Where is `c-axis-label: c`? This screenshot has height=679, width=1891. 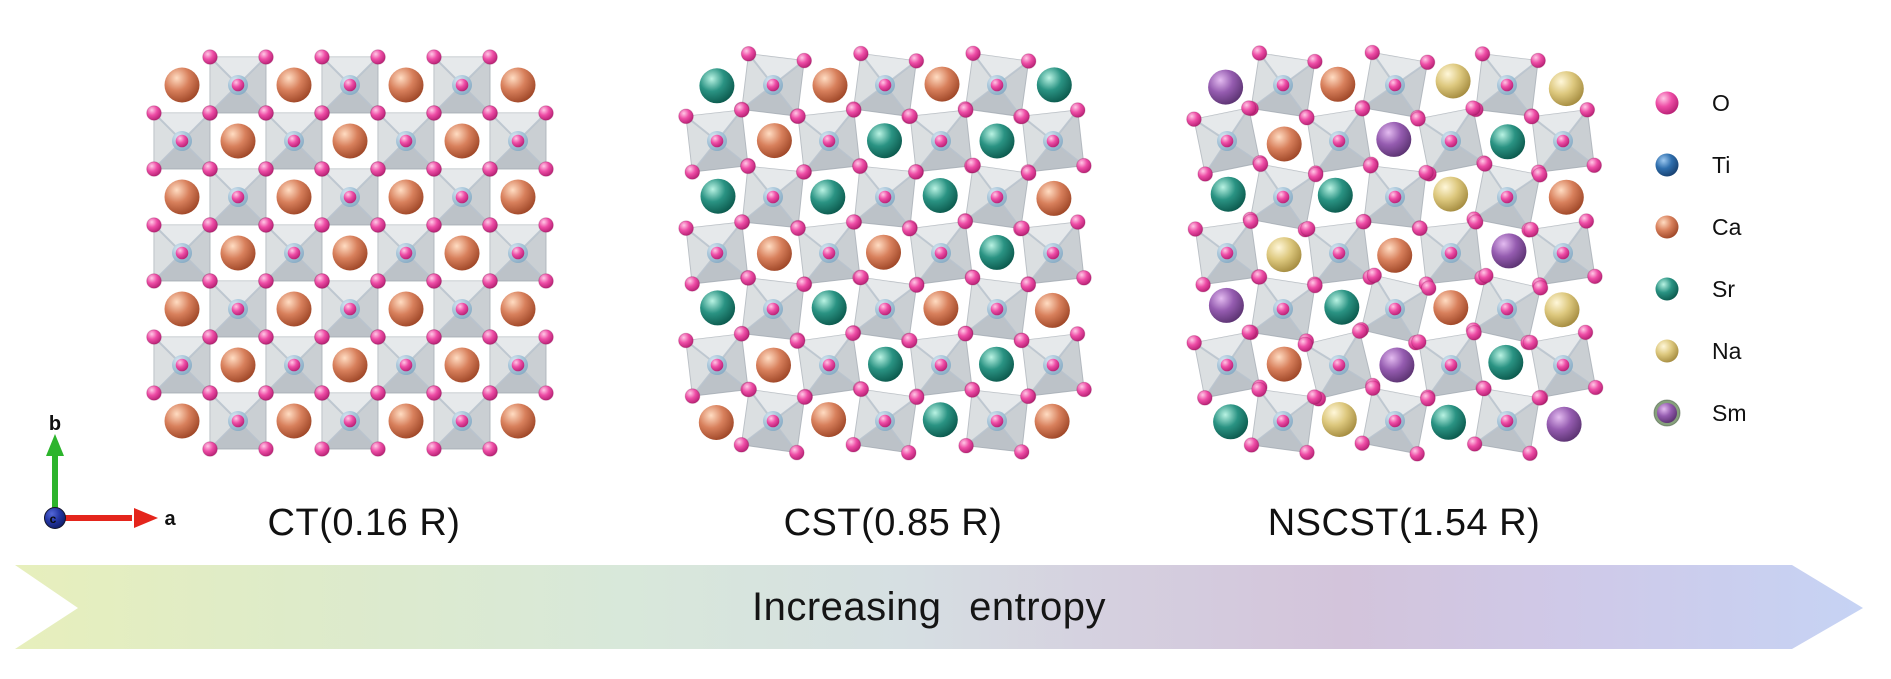 c-axis-label: c is located at coordinates (53, 519).